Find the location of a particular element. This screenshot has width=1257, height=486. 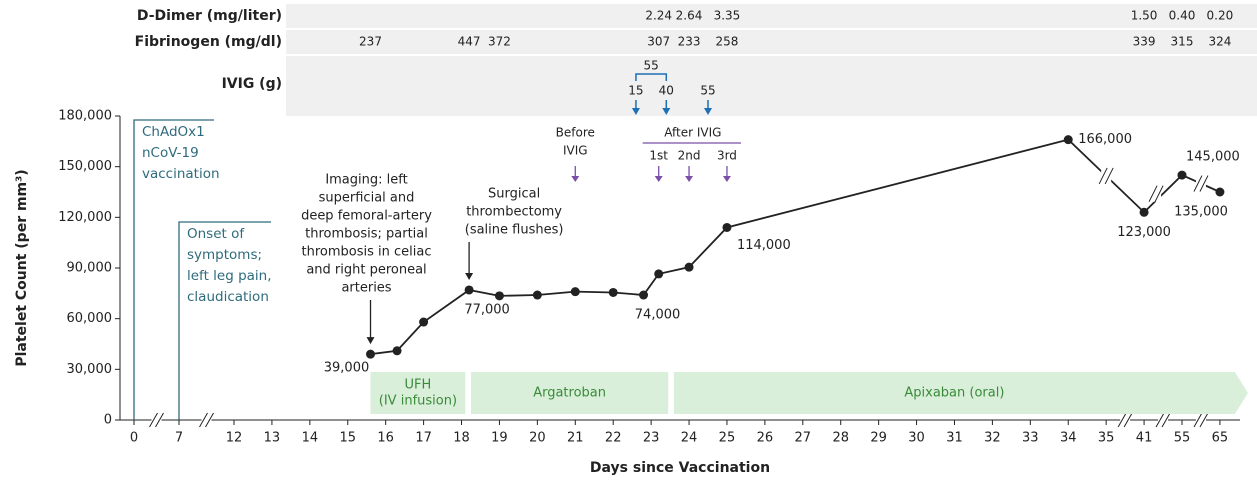

ivig-dose: 15 is located at coordinates (635, 91).